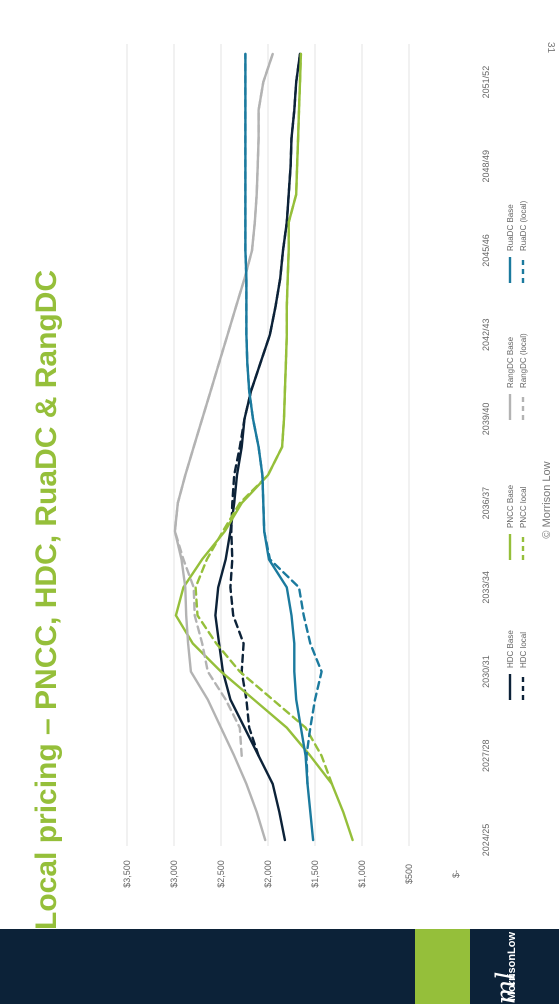 The height and width of the screenshot is (1005, 559). I want to click on y-tick-label: $500, so click(409, 874).